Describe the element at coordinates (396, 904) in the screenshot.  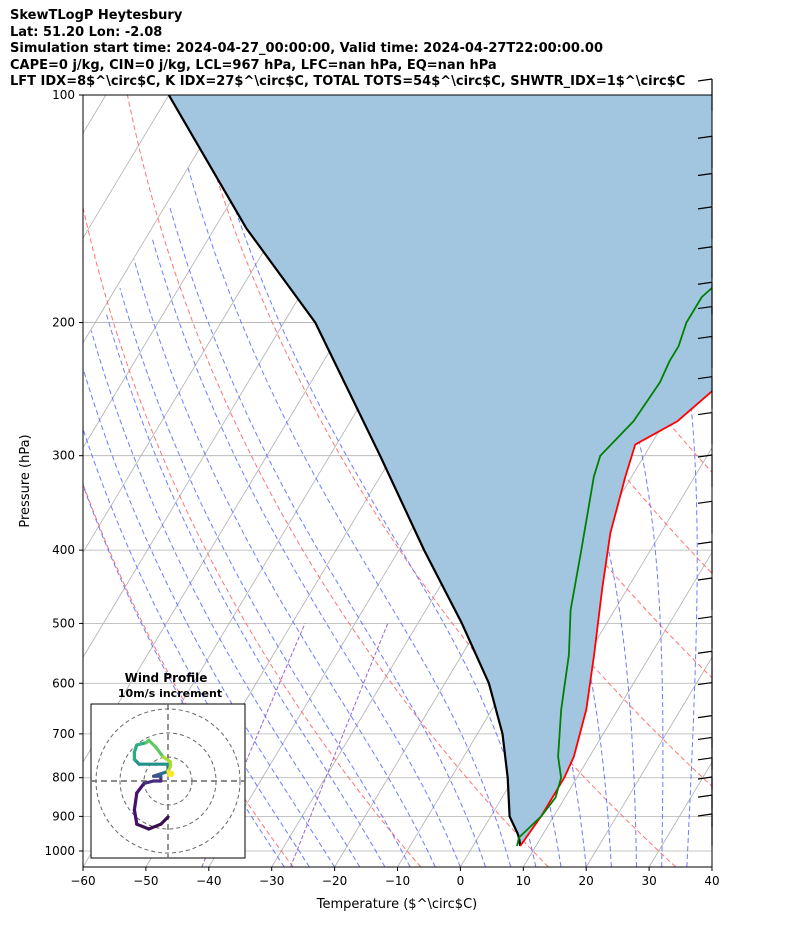
I see `x-axis-label: Temperature ($^\circ$C)` at that location.